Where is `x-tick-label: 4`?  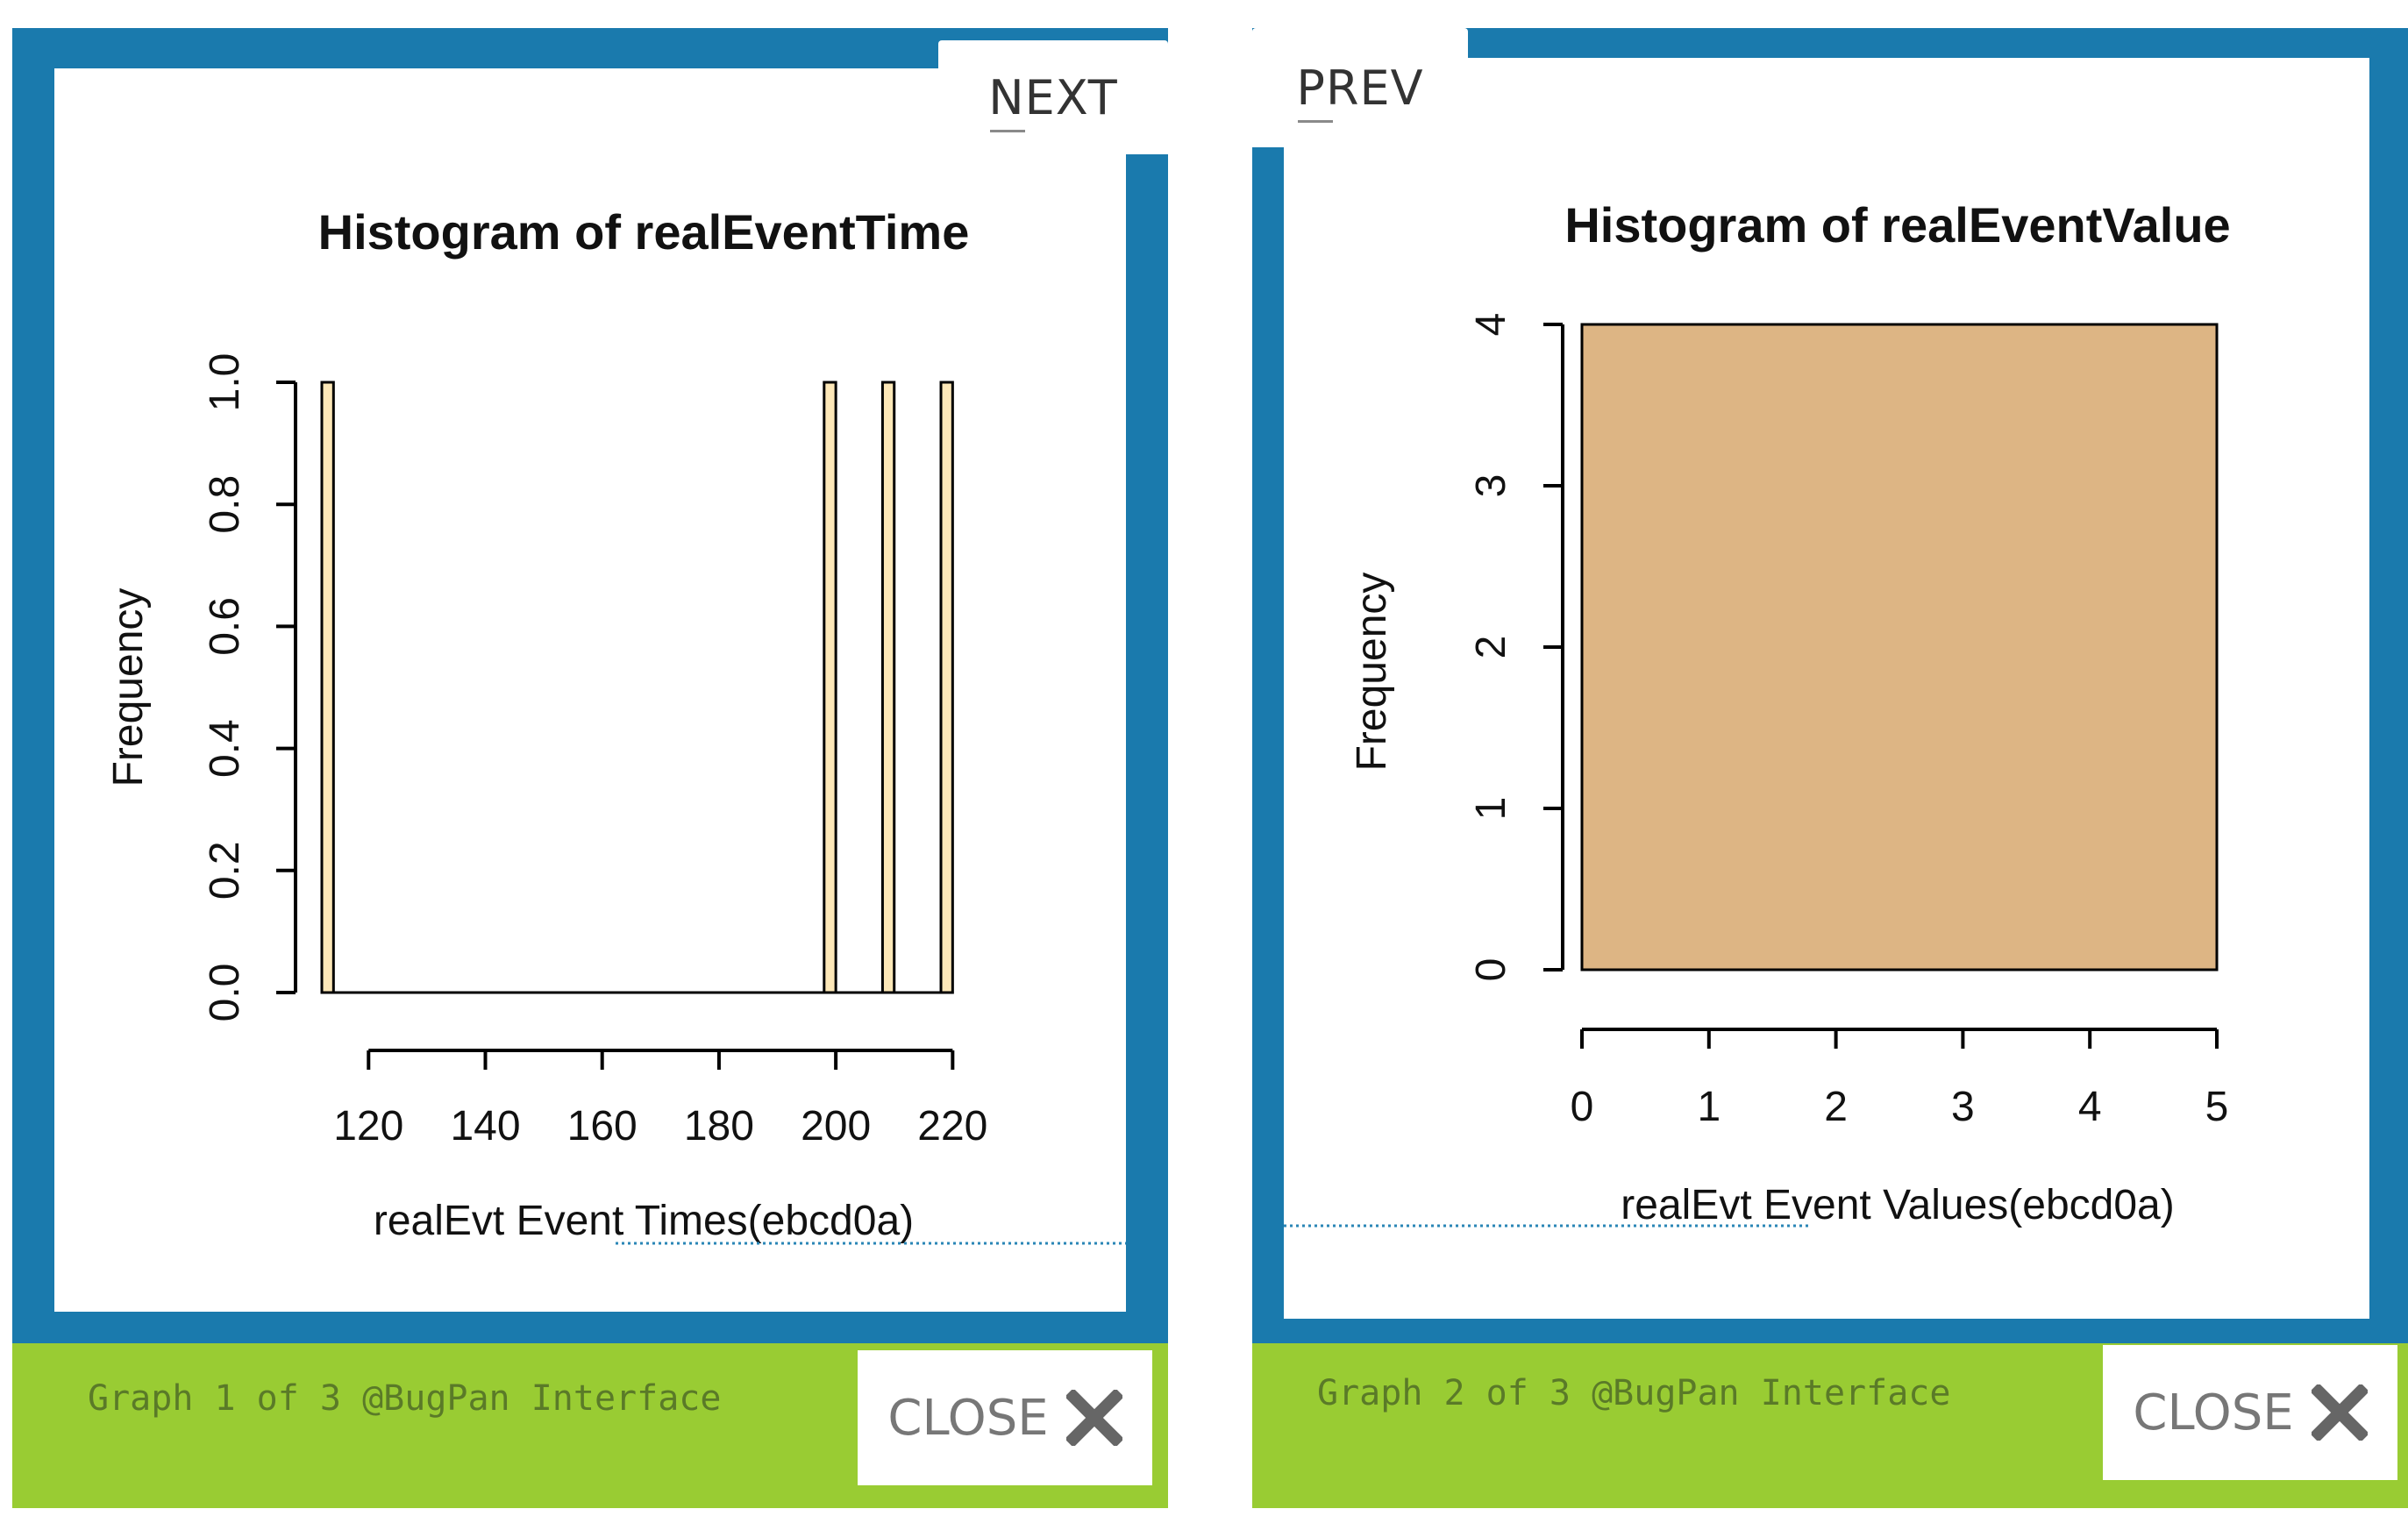
x-tick-label: 4 is located at coordinates (2090, 1107).